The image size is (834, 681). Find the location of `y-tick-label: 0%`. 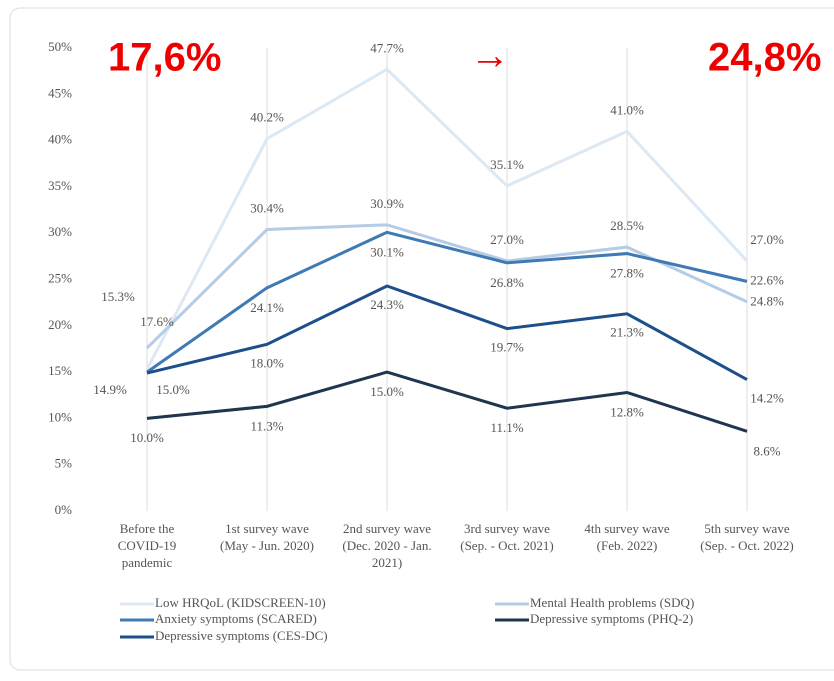

y-tick-label: 0% is located at coordinates (64, 509).